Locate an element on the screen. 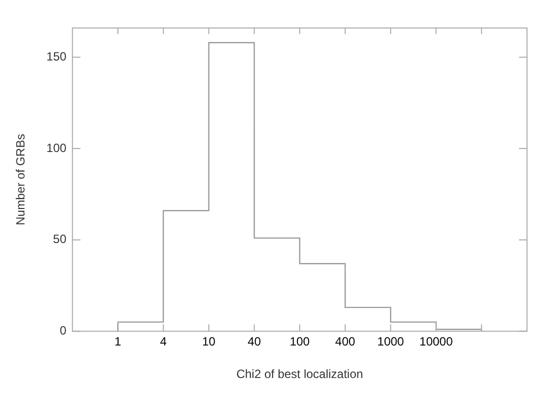  x-tick-label: 100 is located at coordinates (300, 341).